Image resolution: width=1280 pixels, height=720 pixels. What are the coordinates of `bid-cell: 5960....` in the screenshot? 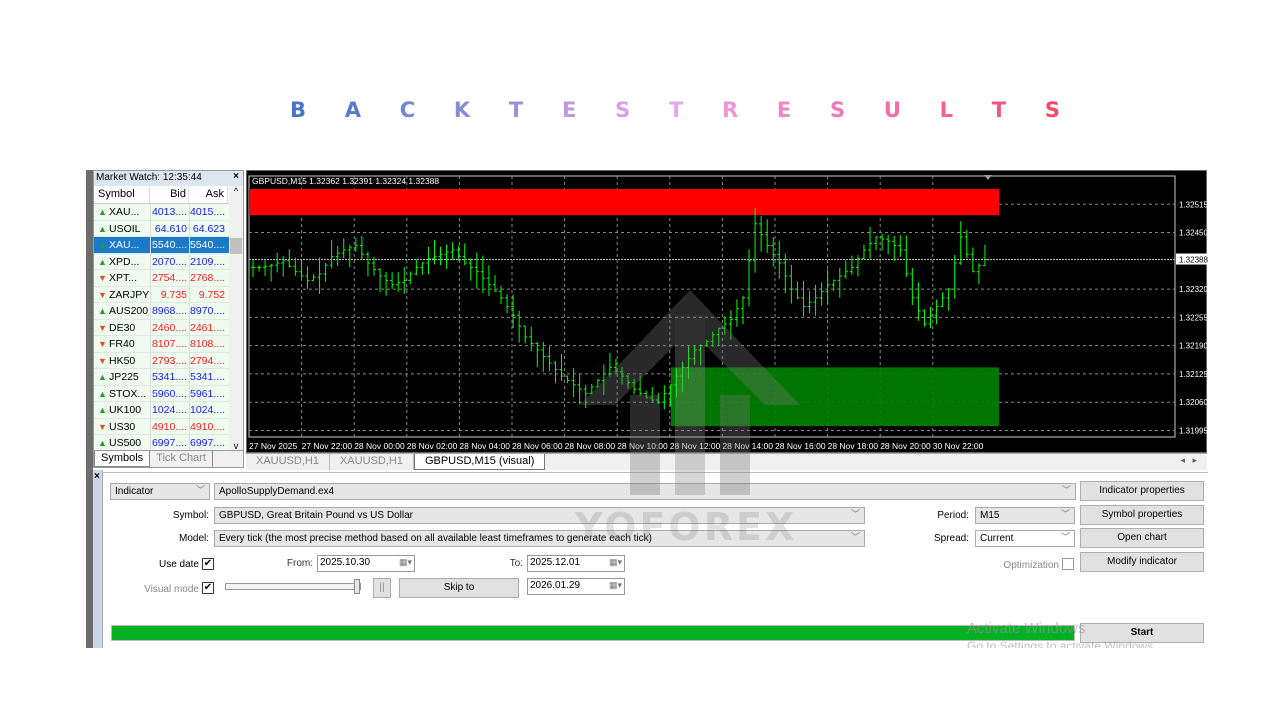 It's located at (168, 393).